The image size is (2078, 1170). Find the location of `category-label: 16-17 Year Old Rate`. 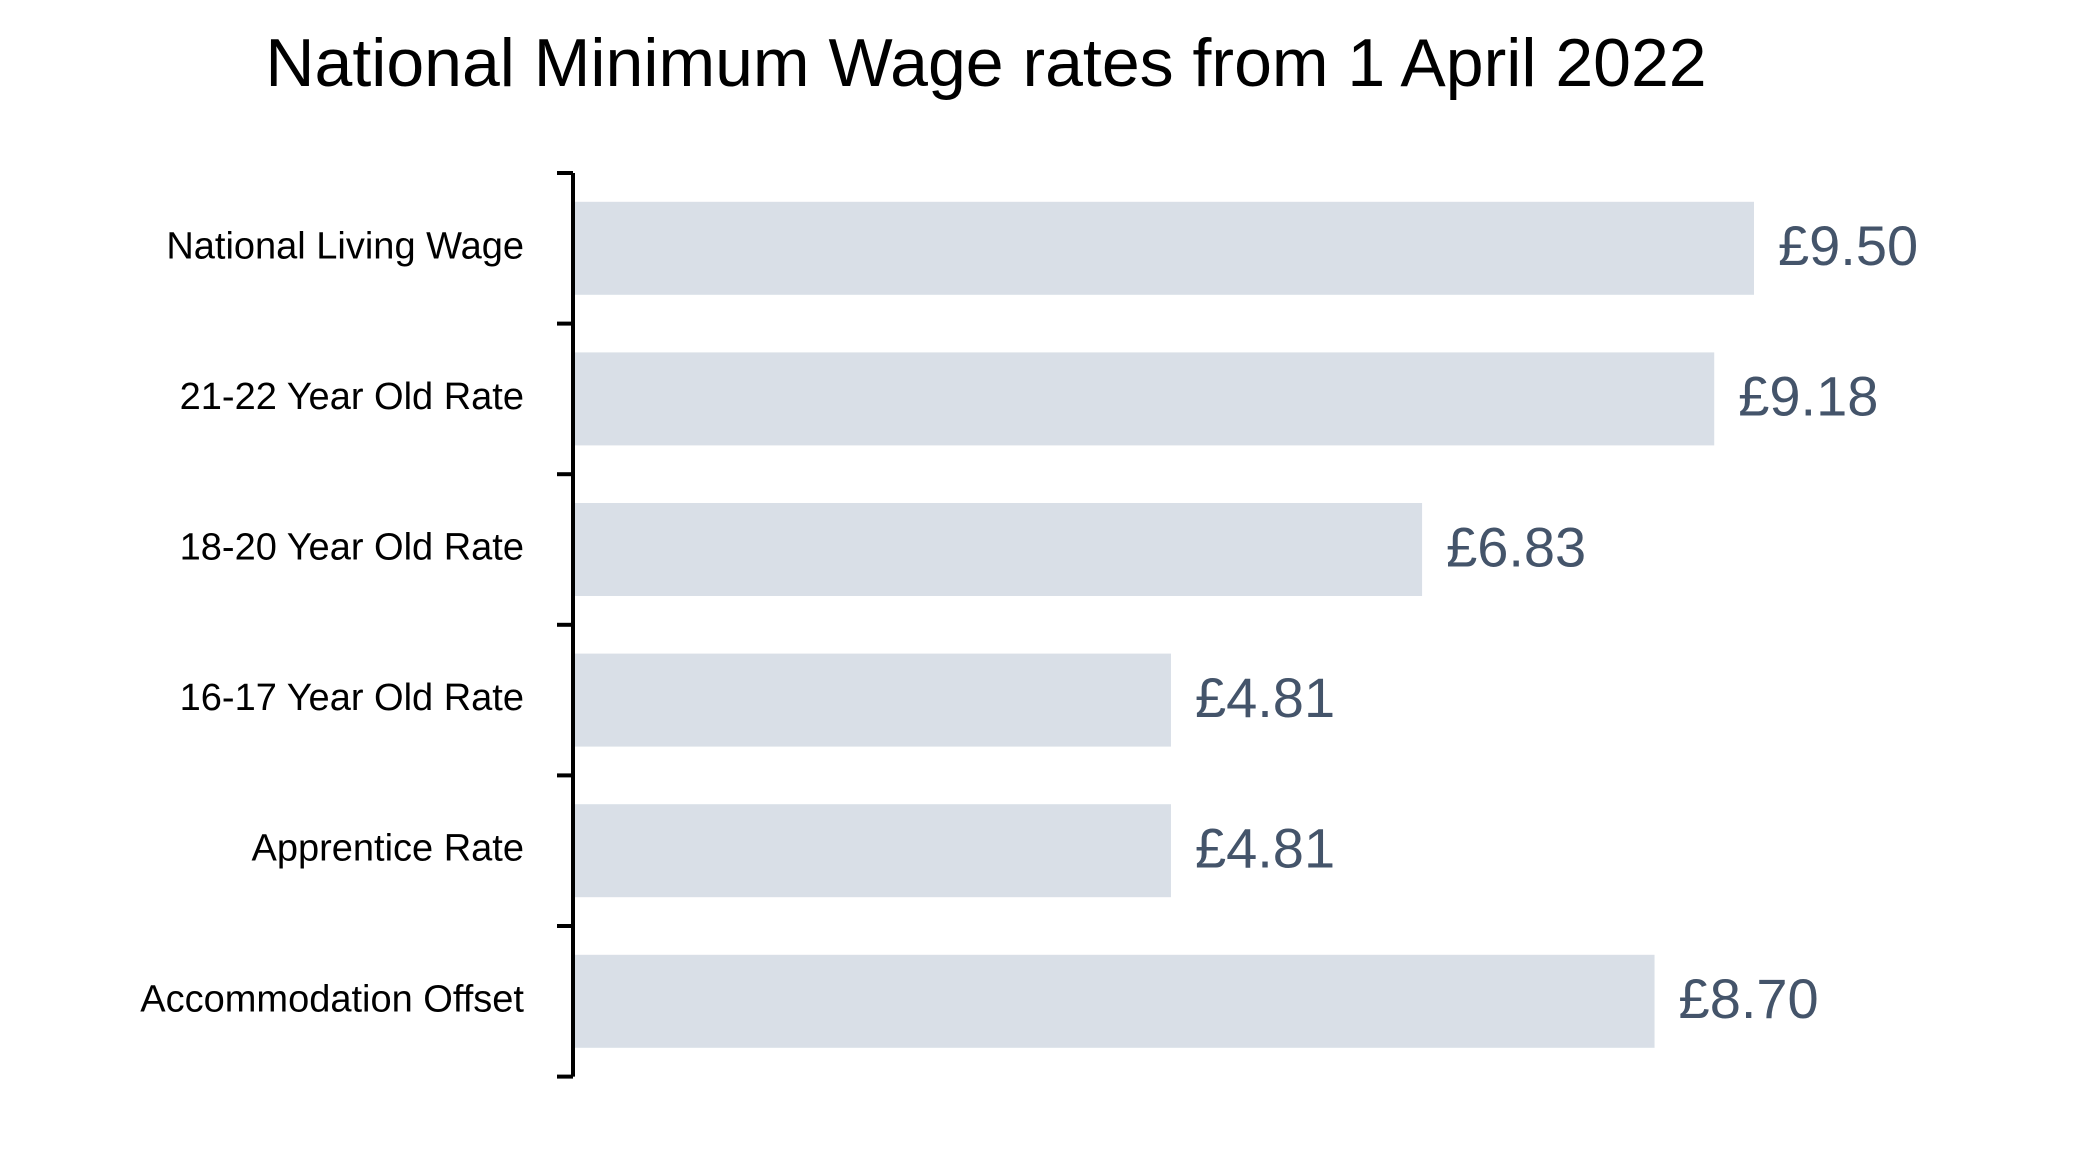

category-label: 16-17 Year Old Rate is located at coordinates (352, 698).